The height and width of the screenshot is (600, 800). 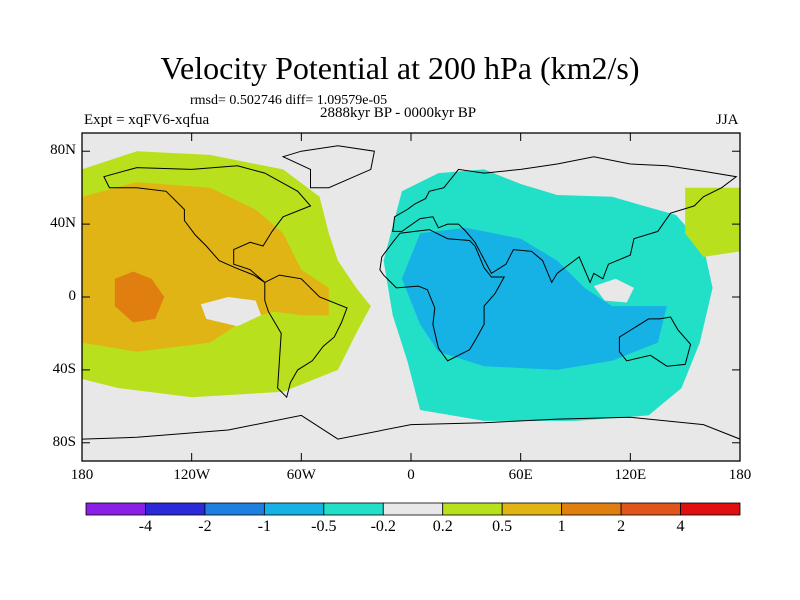 What do you see at coordinates (502, 526) in the screenshot?
I see `colorbar-label: 0.5` at bounding box center [502, 526].